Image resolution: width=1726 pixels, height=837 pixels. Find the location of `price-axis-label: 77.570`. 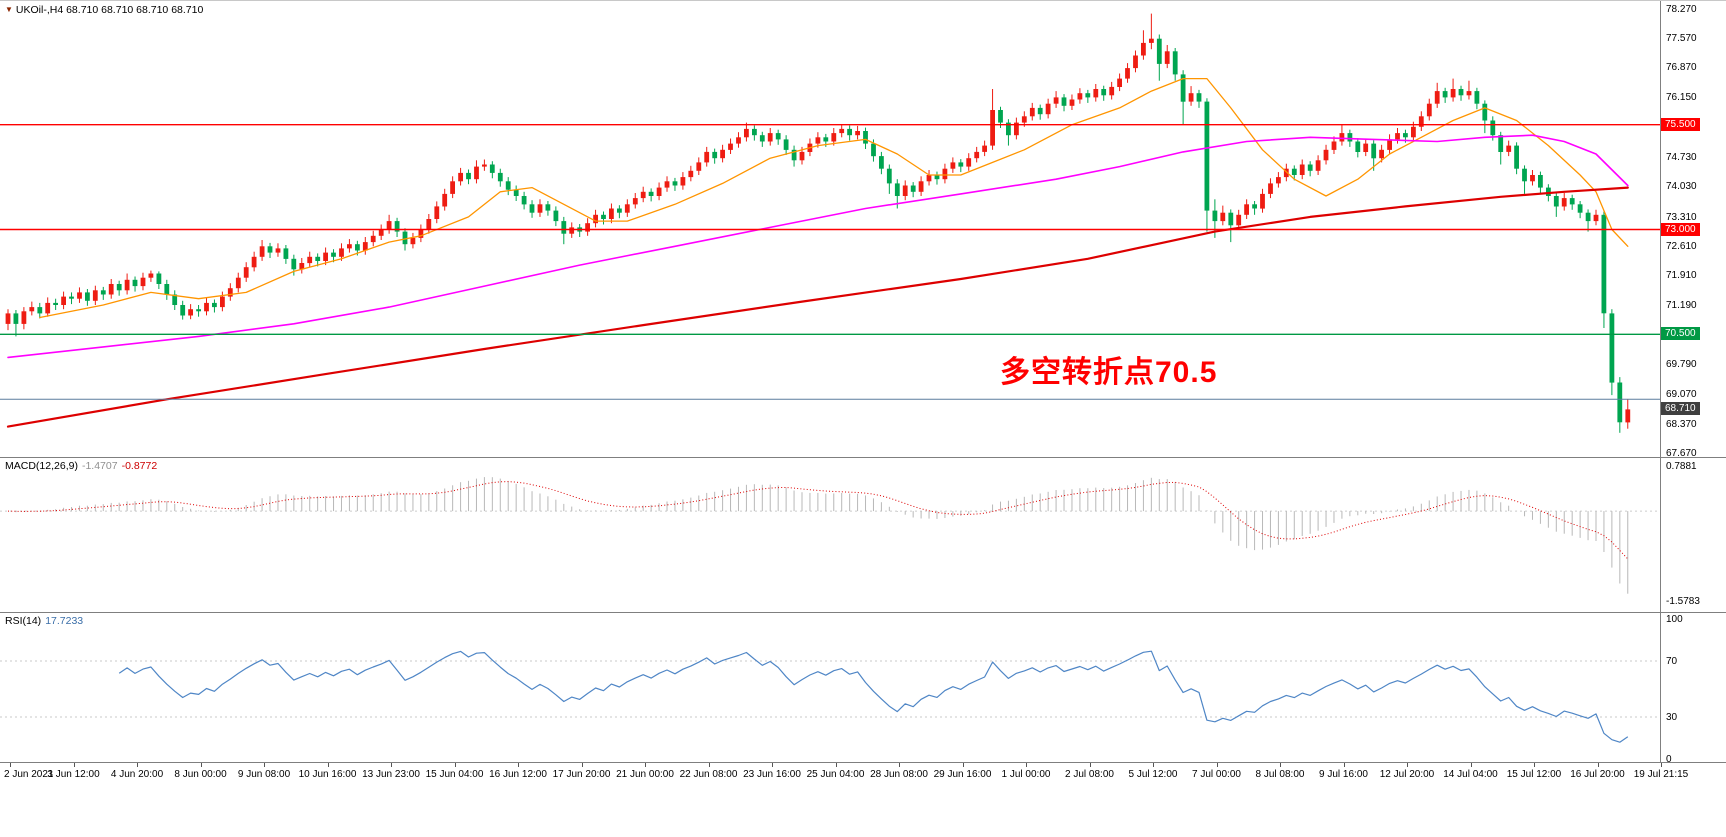

price-axis-label: 77.570 is located at coordinates (1681, 38).